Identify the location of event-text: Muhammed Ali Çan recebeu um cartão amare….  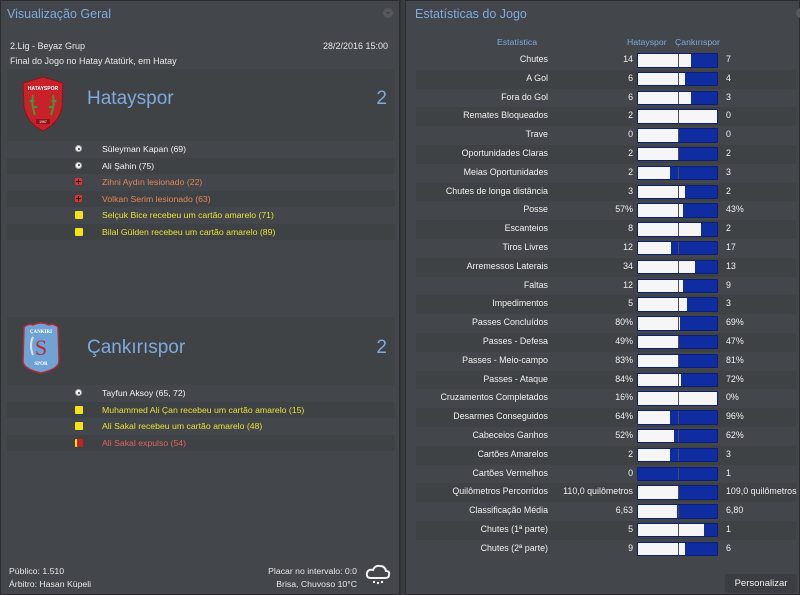
(203, 409).